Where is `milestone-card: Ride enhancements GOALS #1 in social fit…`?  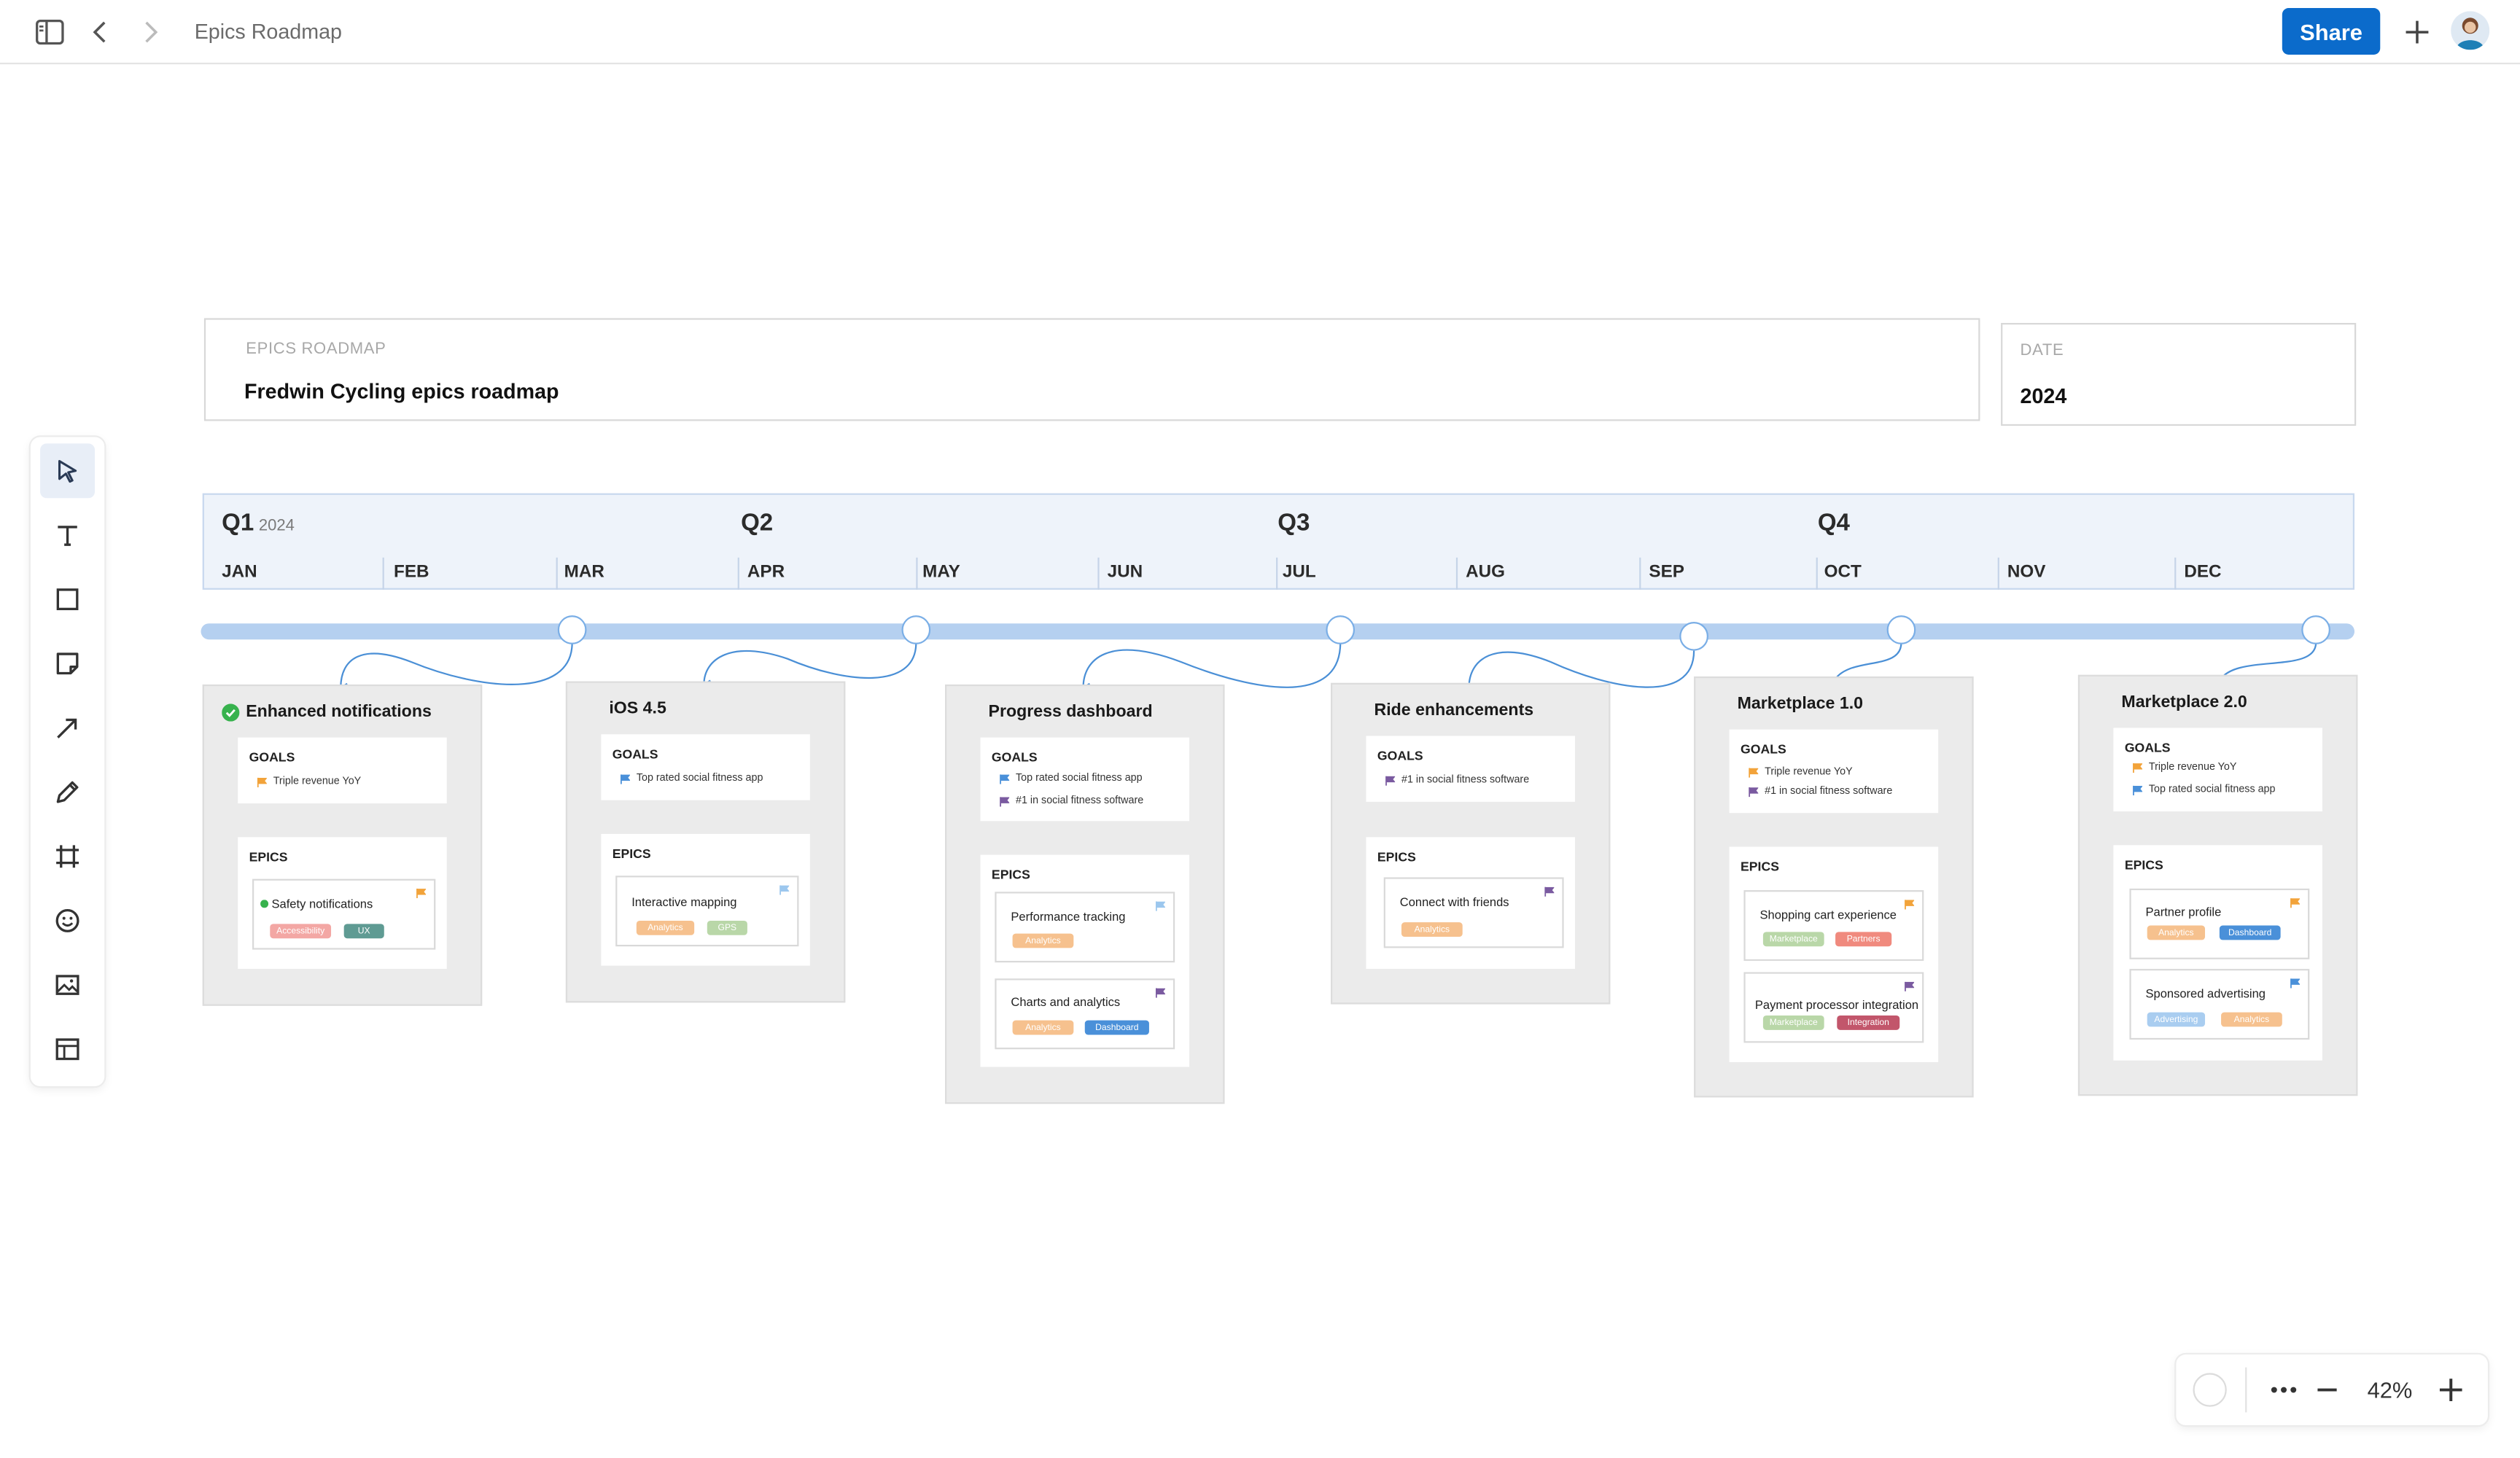 milestone-card: Ride enhancements GOALS #1 in social fit… is located at coordinates (1470, 843).